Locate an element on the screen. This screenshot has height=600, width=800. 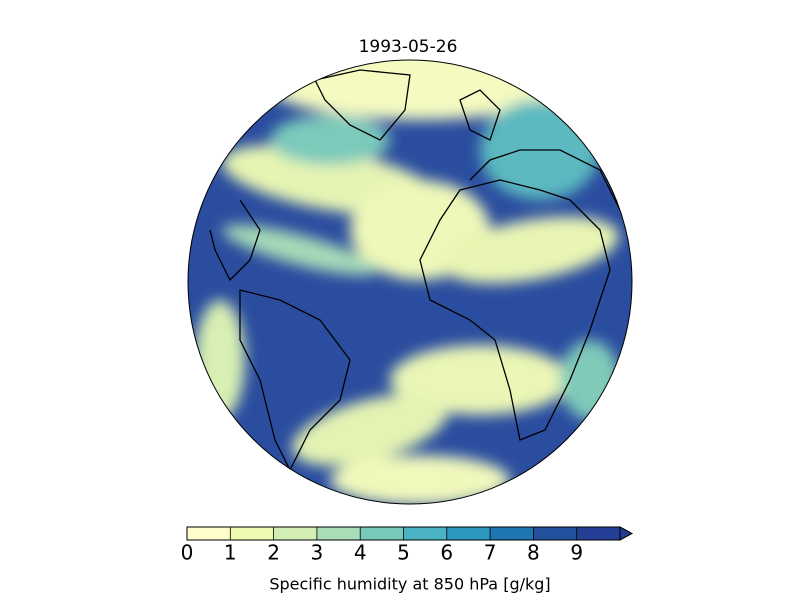
colorbar: 0 1 2 3 4 5 6 7 8 9 is located at coordinates (407, 545).